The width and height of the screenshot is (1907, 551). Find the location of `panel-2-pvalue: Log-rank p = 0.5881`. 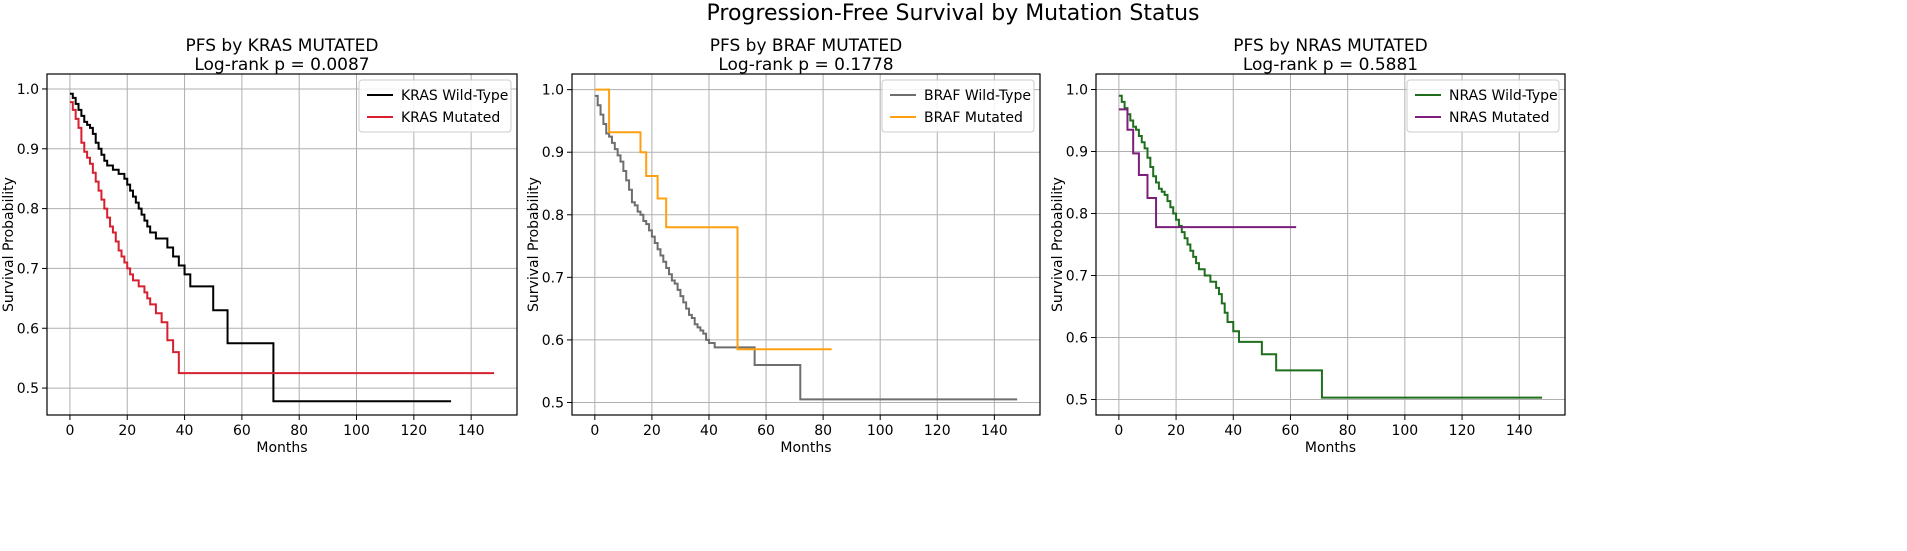

panel-2-pvalue: Log-rank p = 0.5881 is located at coordinates (1330, 65).